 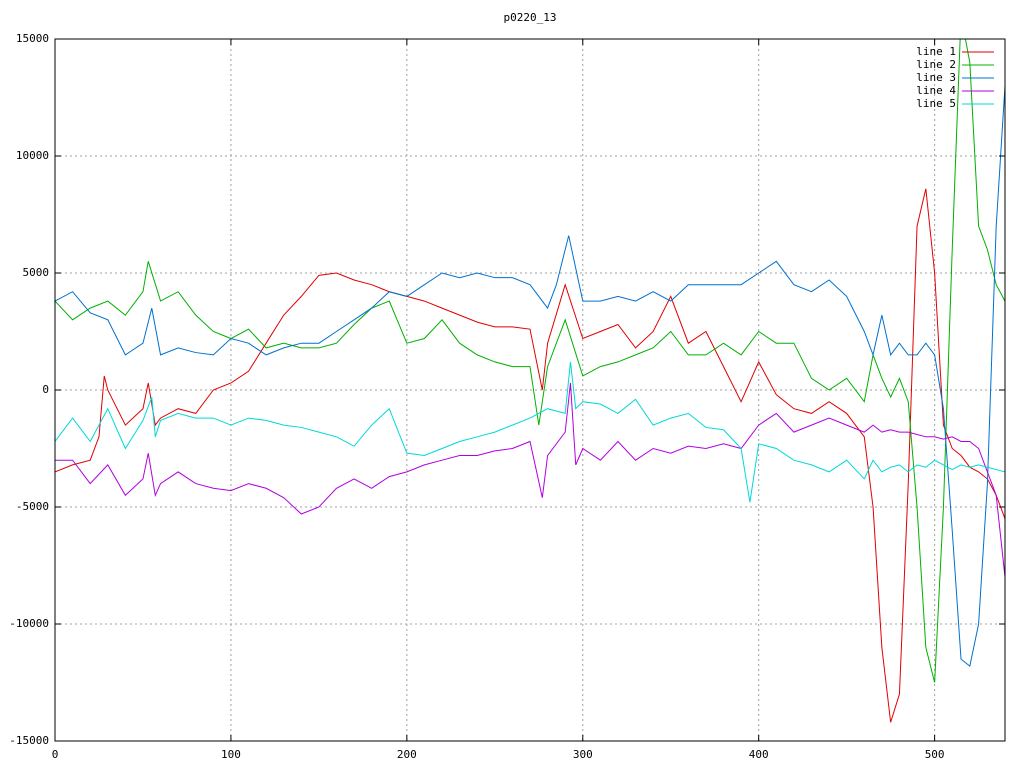 What do you see at coordinates (29, 740) in the screenshot?
I see `y-tick-label: -15000` at bounding box center [29, 740].